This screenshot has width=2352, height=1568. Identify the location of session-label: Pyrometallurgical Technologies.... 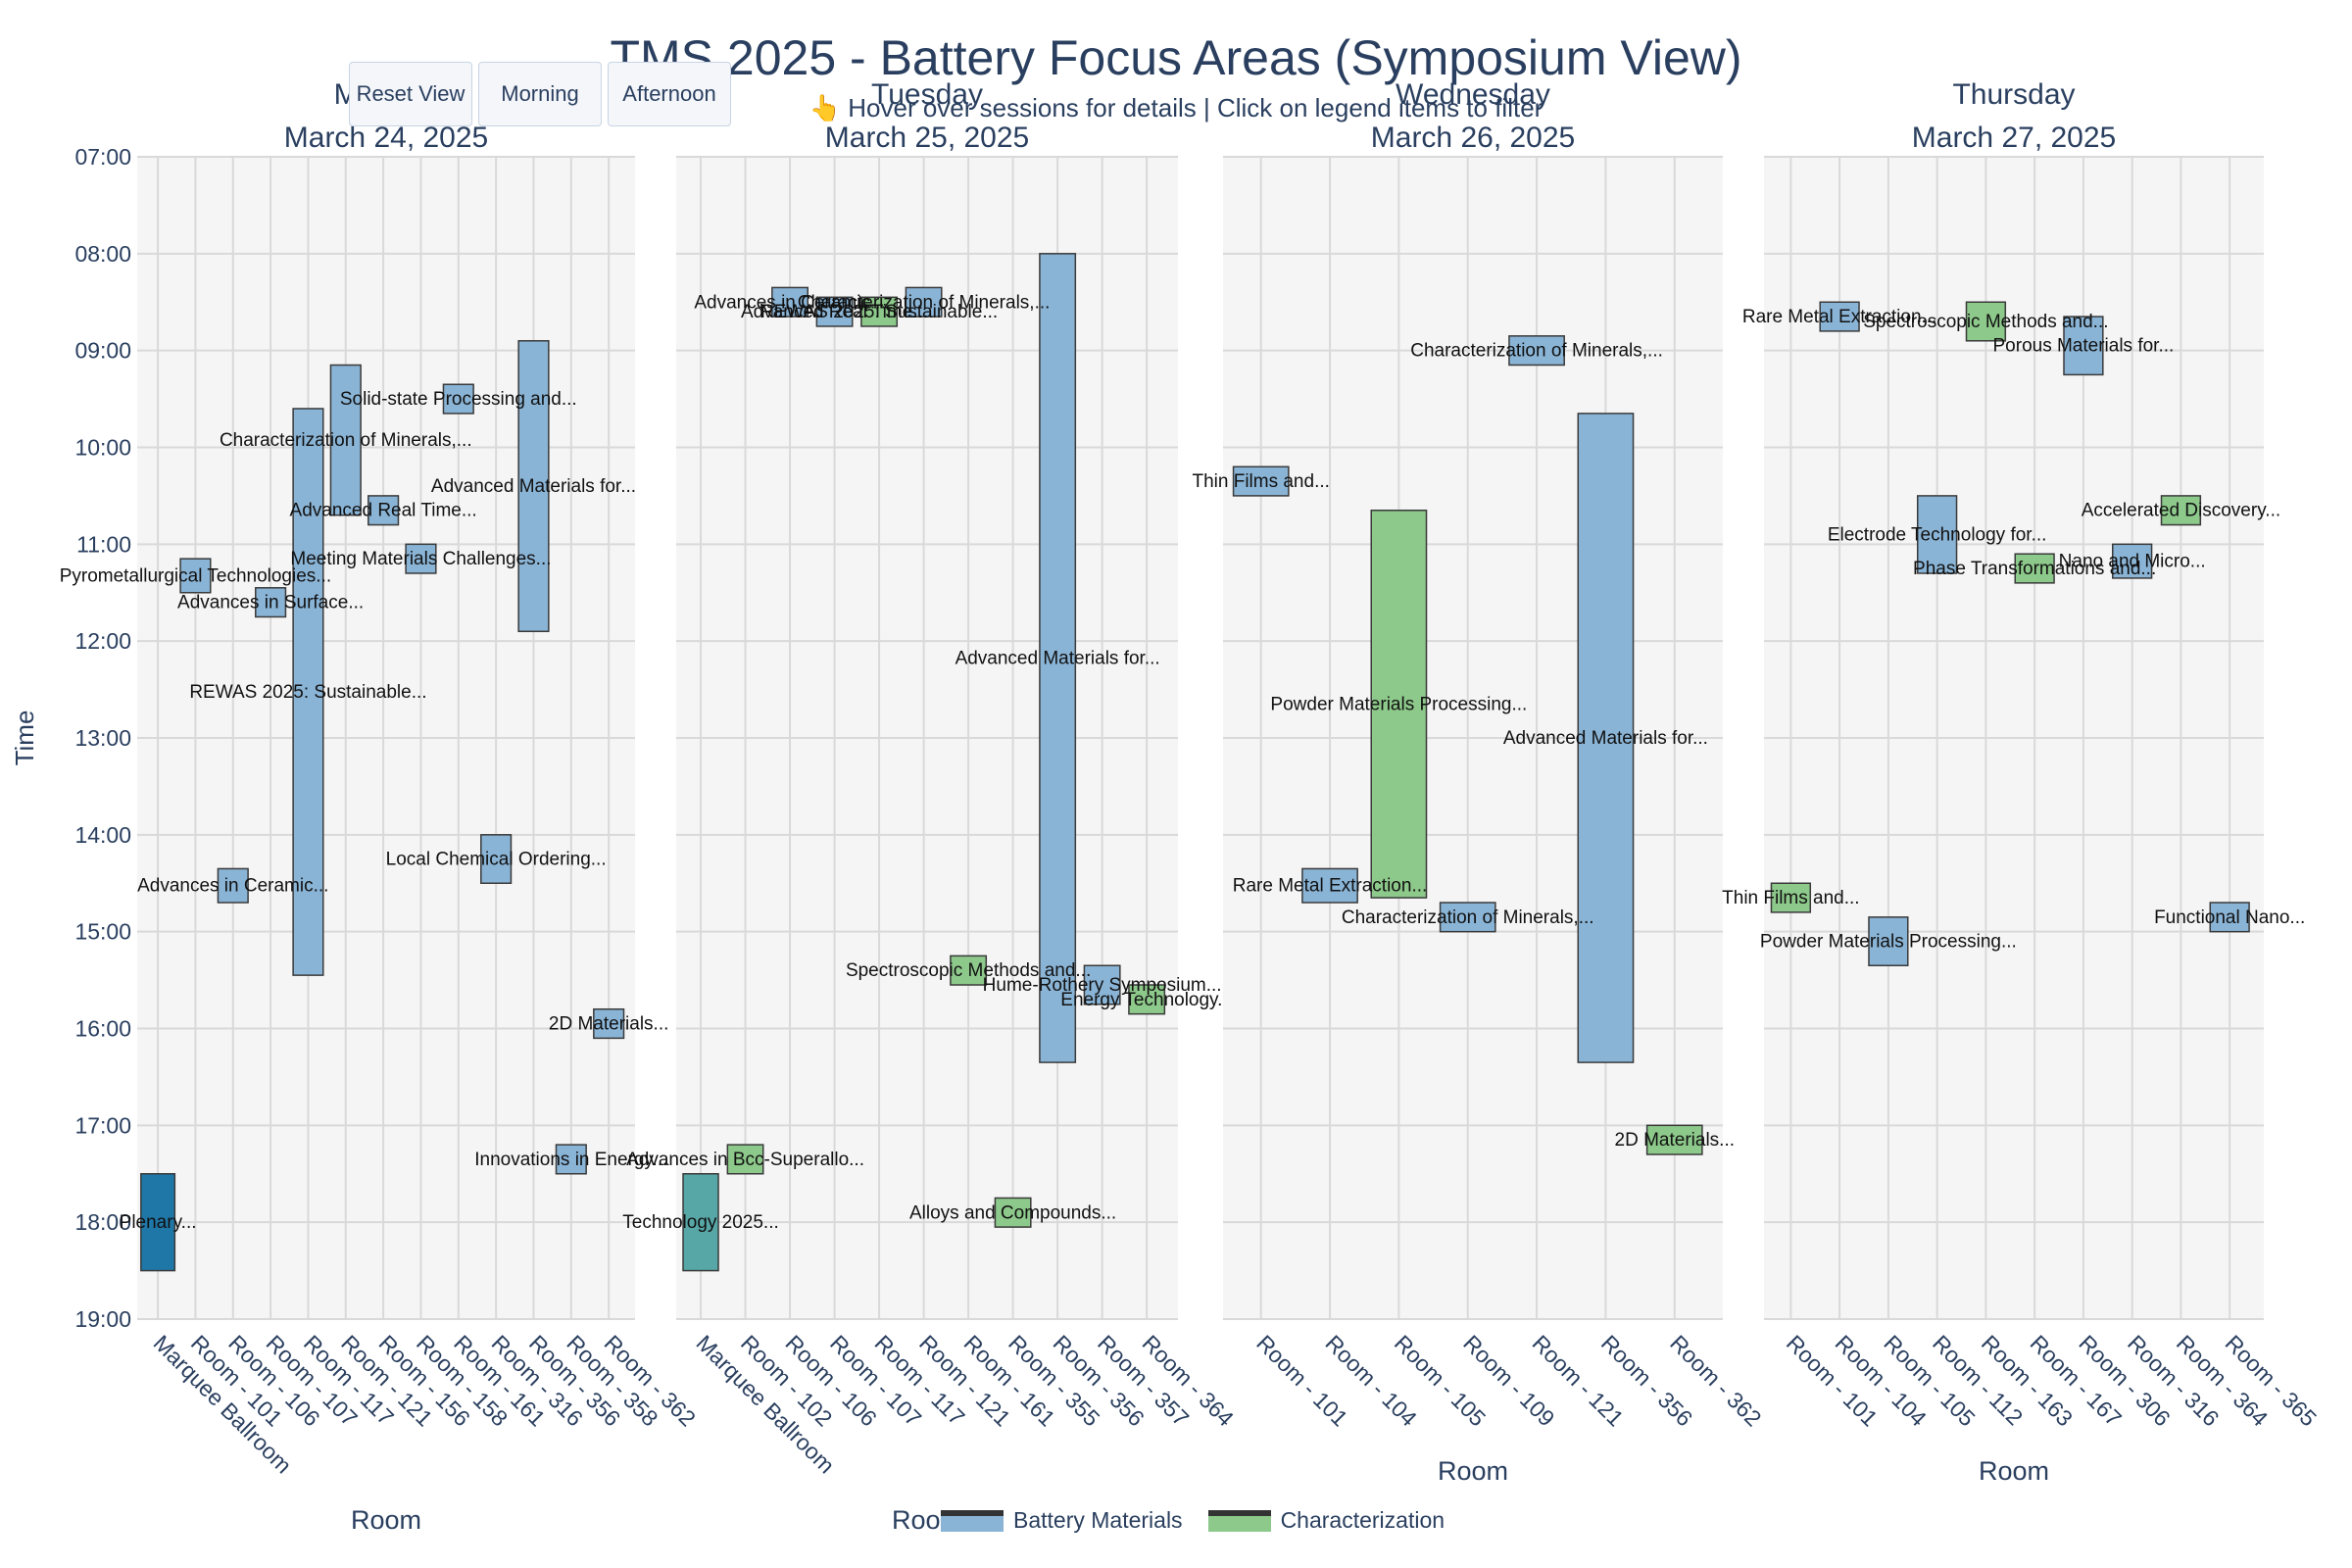
(195, 575).